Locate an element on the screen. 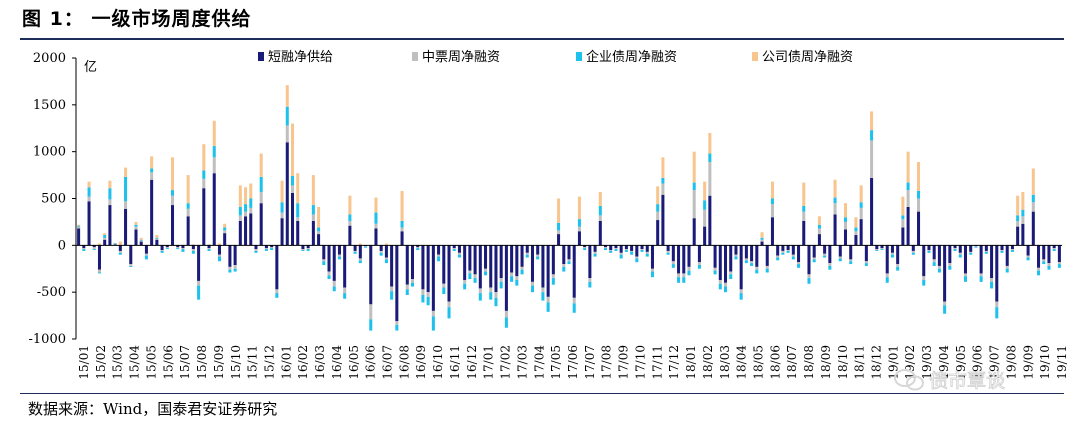 The height and width of the screenshot is (424, 1080). x-tick-label: 19/05 is located at coordinates (961, 362).